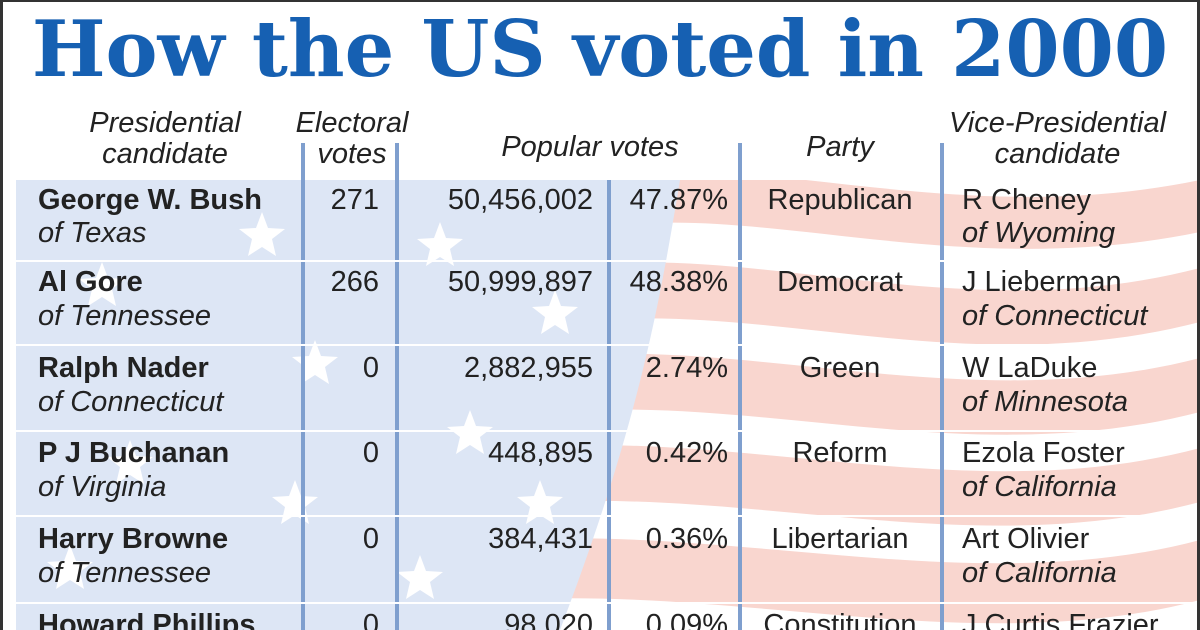 The height and width of the screenshot is (630, 1200). I want to click on header-party: Party, so click(840, 147).